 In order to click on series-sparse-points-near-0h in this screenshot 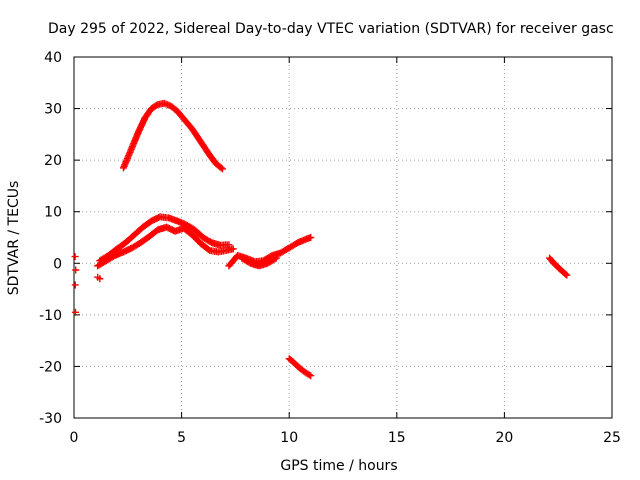, I will do `click(87, 284)`.